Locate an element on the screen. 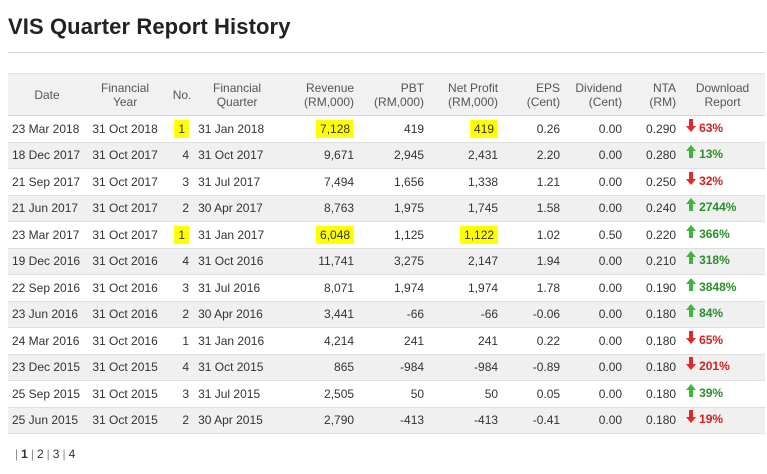 Image resolution: width=767 pixels, height=474 pixels. cell-net-profit: -984 is located at coordinates (468, 367).